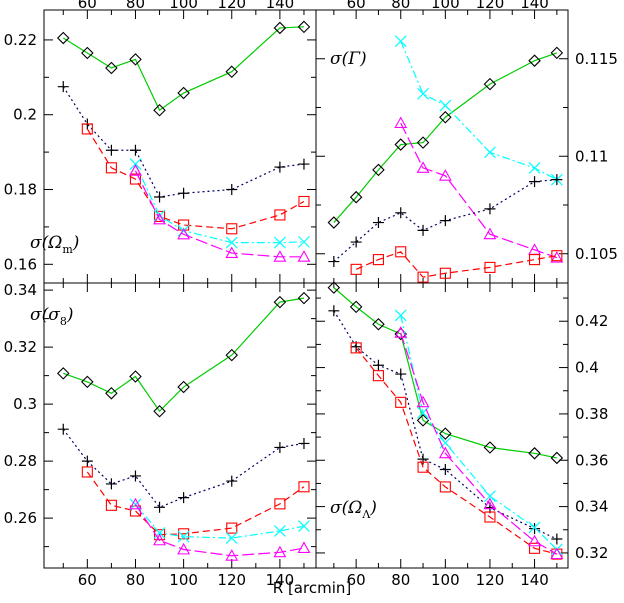  I want to click on series-black-plus-dotted, so click(183, 468).